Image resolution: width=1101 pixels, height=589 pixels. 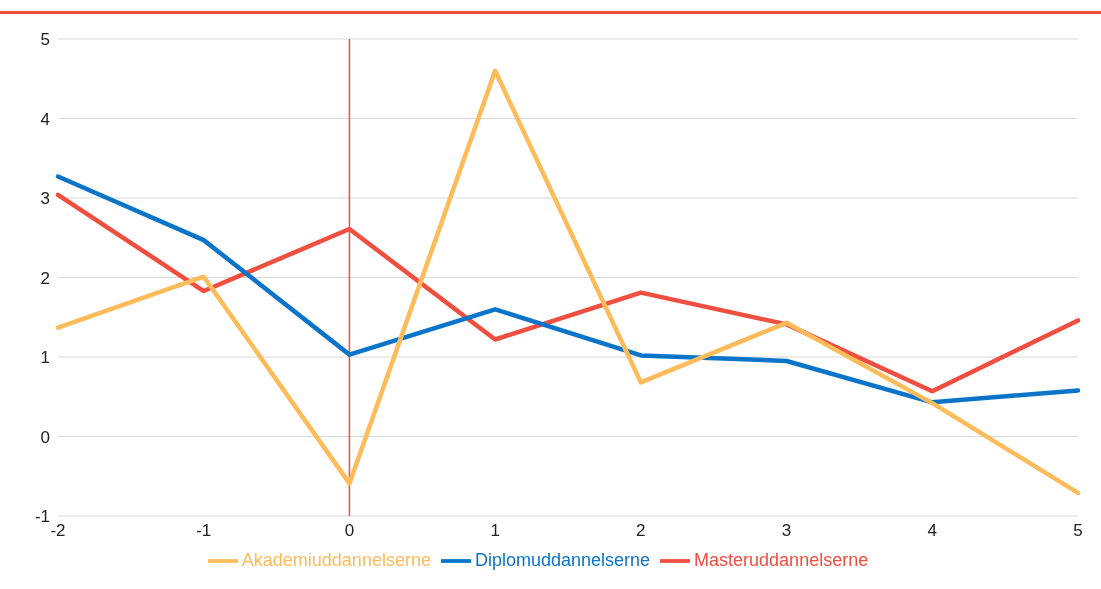 I want to click on x-tick-label: -2, so click(x=58, y=531).